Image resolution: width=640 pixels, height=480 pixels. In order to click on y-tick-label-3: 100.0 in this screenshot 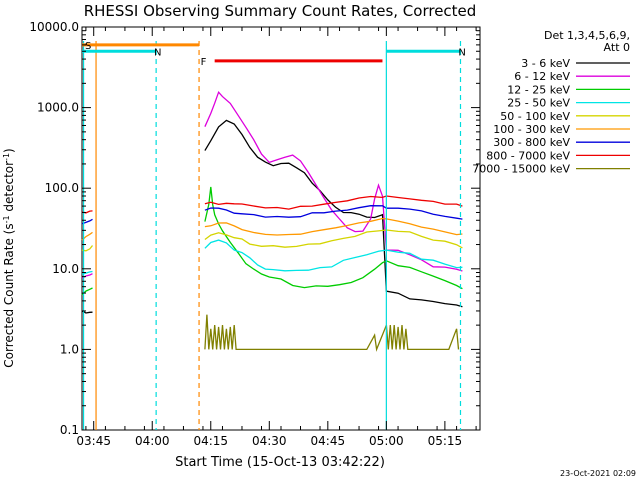, I will do `click(62, 188)`.